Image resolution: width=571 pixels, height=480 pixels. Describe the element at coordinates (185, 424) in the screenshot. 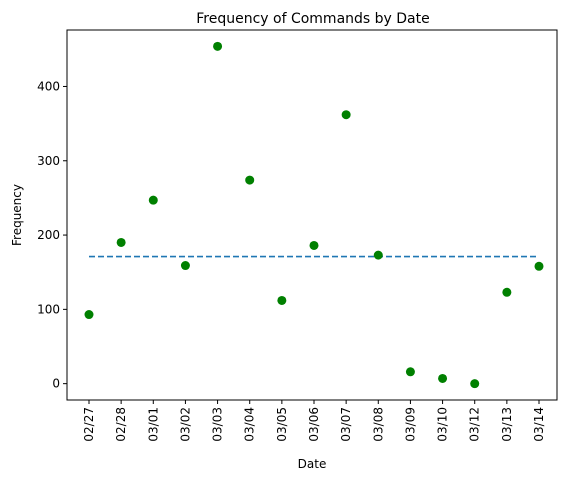

I see `x-tick-label: 03/02` at that location.